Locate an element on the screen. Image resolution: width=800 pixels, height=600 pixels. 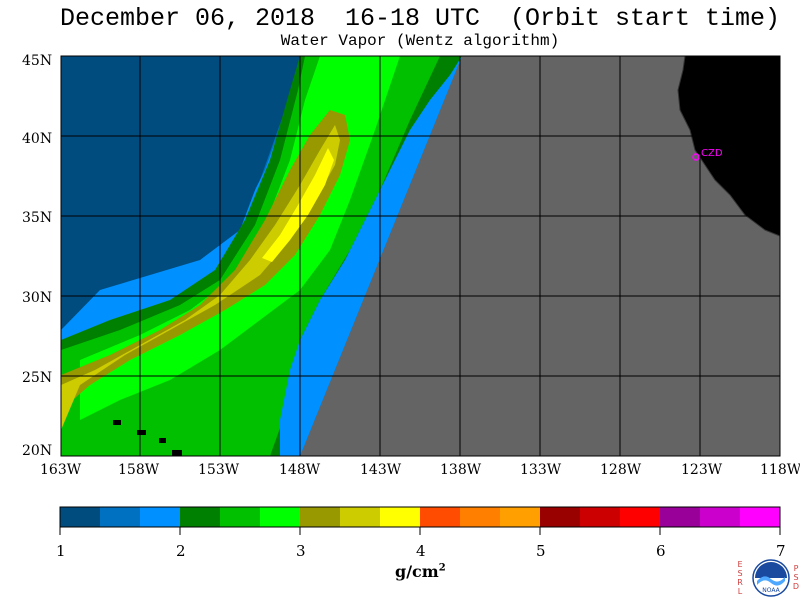
logo-letter: D is located at coordinates (796, 586).